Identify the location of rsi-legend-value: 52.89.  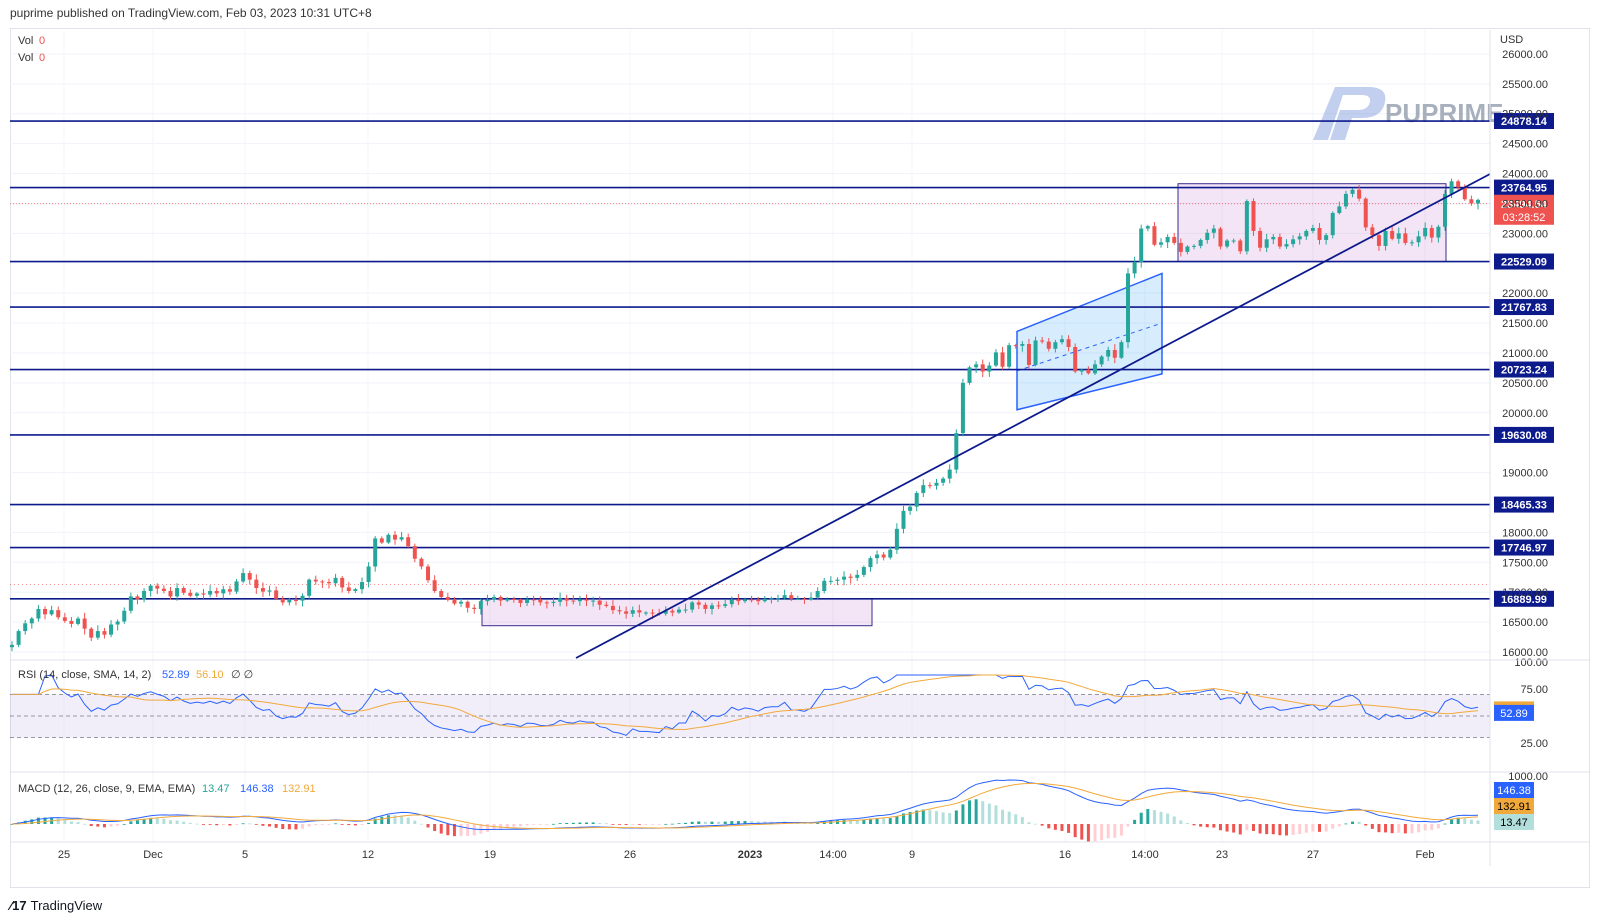
(176, 675).